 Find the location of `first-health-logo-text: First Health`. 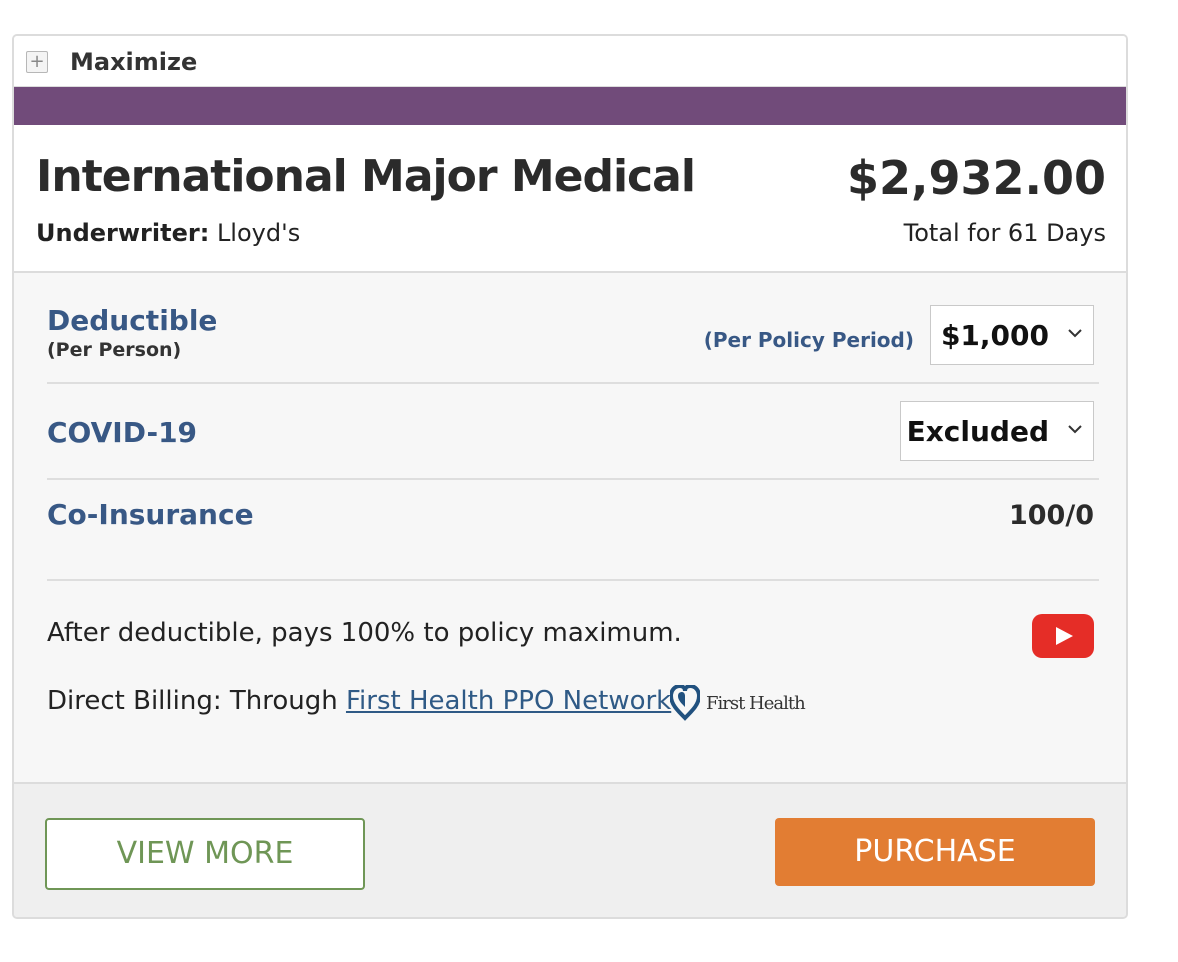

first-health-logo-text: First Health is located at coordinates (756, 703).